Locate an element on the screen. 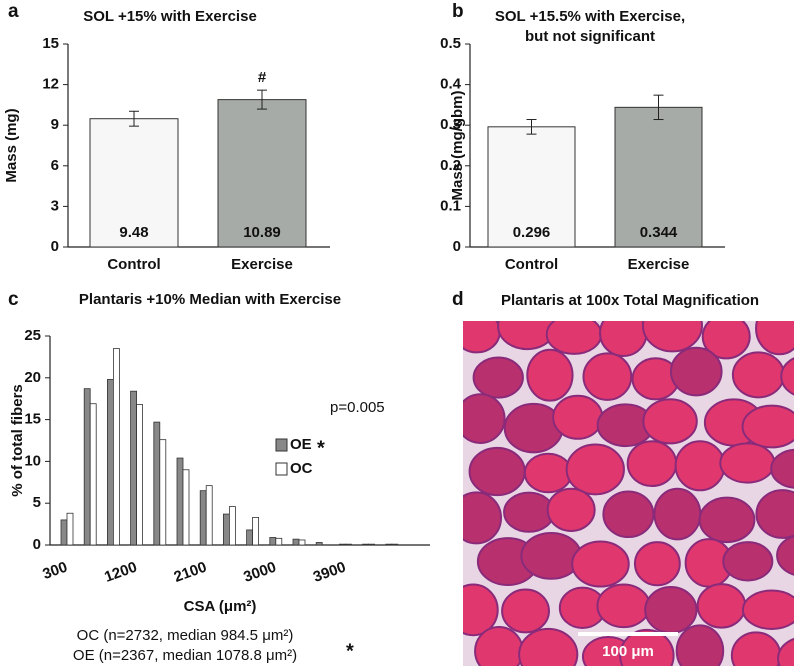  x-axis-label: CSA (μm²) is located at coordinates (220, 606).